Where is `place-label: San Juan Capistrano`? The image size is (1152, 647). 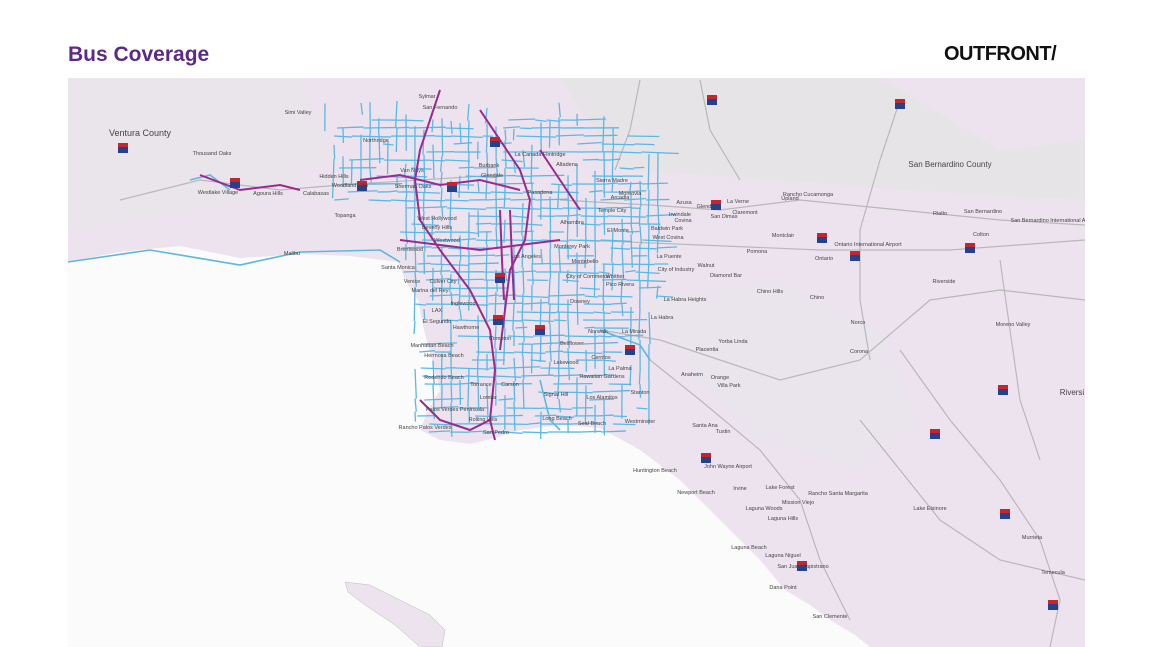 place-label: San Juan Capistrano is located at coordinates (802, 567).